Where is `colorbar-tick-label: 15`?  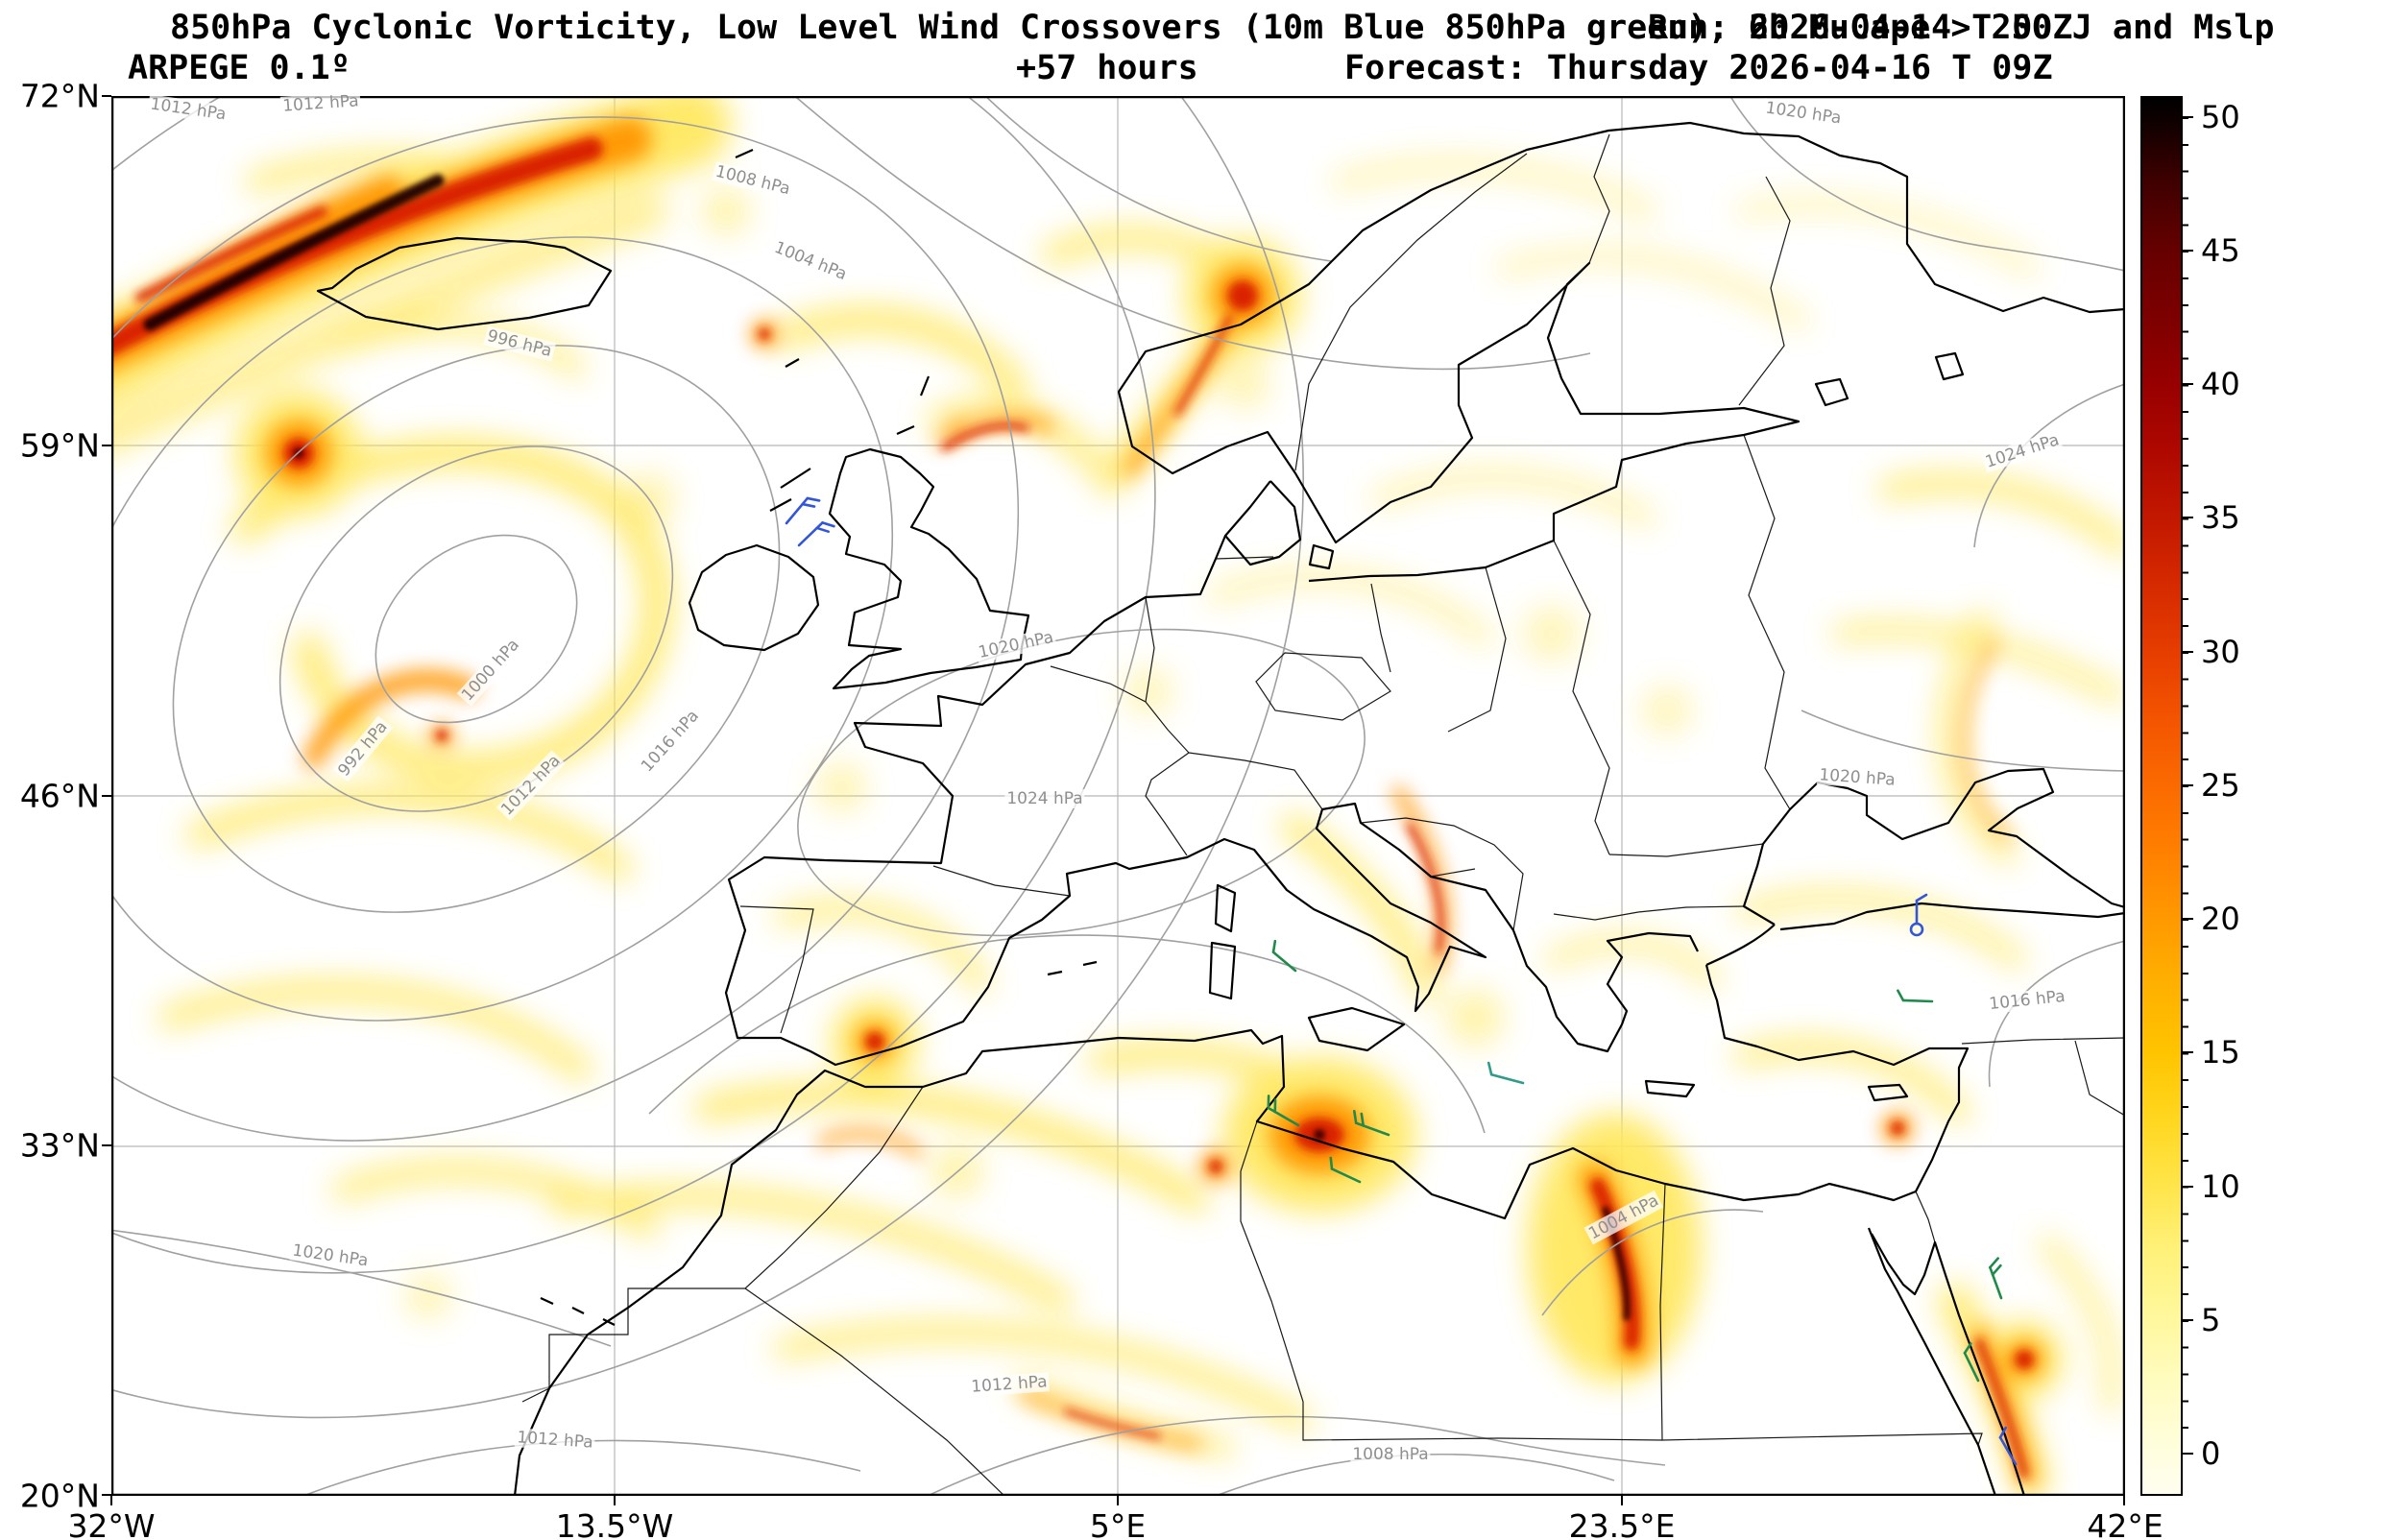
colorbar-tick-label: 15 is located at coordinates (2220, 1052).